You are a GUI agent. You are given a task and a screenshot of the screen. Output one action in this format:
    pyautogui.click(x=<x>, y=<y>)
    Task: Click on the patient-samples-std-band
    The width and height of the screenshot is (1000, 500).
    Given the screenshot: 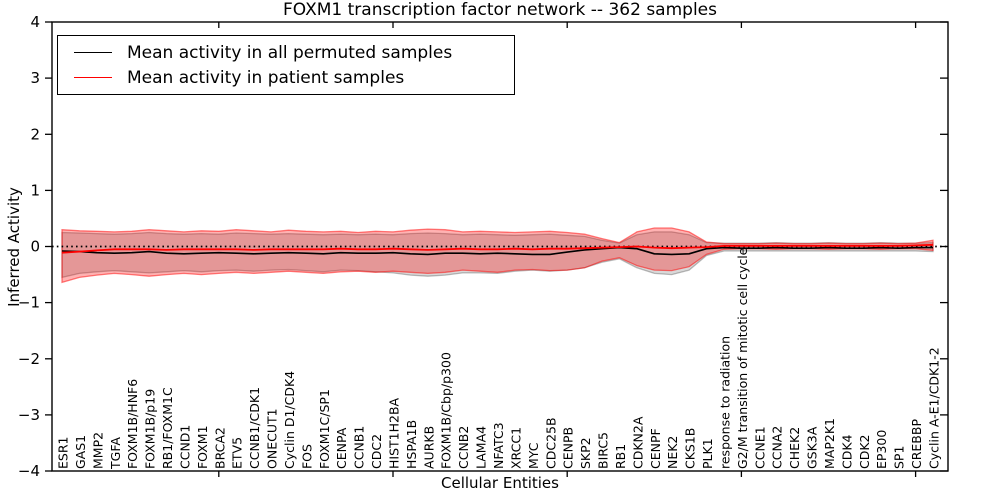 What is the action you would take?
    pyautogui.click(x=497, y=255)
    